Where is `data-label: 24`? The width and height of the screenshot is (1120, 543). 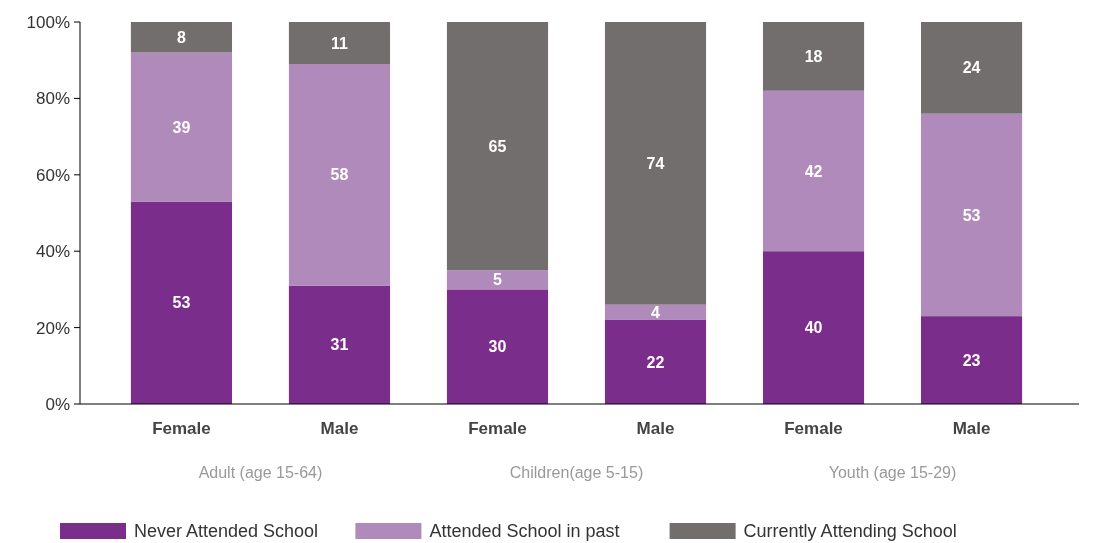 data-label: 24 is located at coordinates (971, 68).